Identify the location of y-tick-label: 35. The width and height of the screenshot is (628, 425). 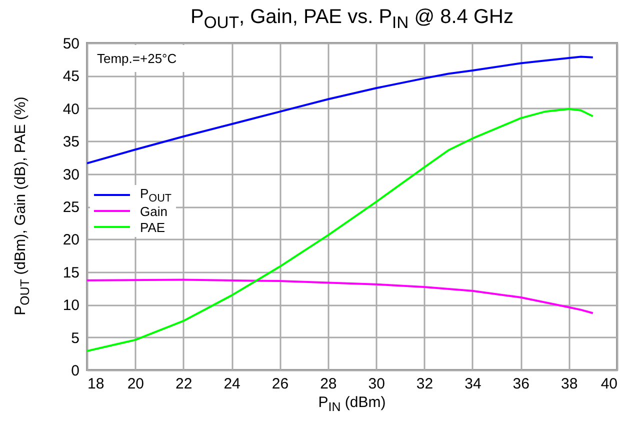
(71, 142).